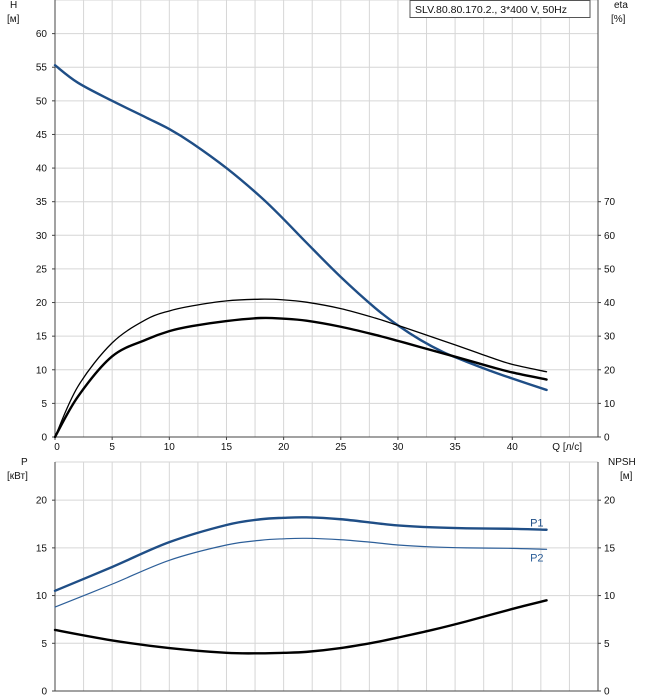 The width and height of the screenshot is (658, 700). I want to click on lower-y-left-axis-title: P, so click(24, 462).